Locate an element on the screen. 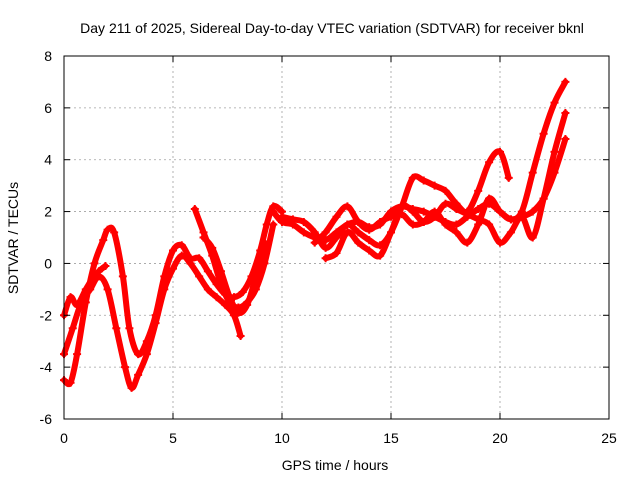 The width and height of the screenshot is (640, 480). satellite-track-2-line is located at coordinates (152, 321).